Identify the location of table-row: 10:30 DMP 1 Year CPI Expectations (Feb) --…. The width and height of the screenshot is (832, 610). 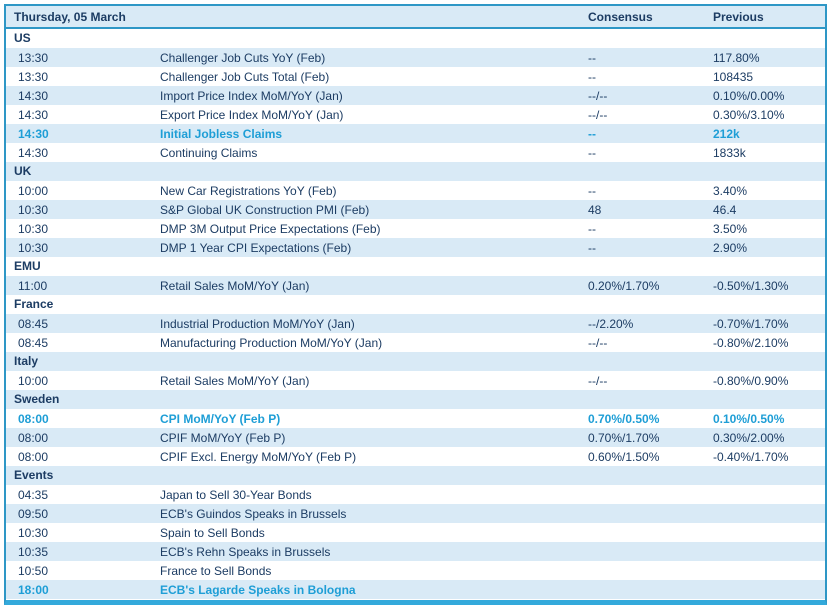
(415, 247).